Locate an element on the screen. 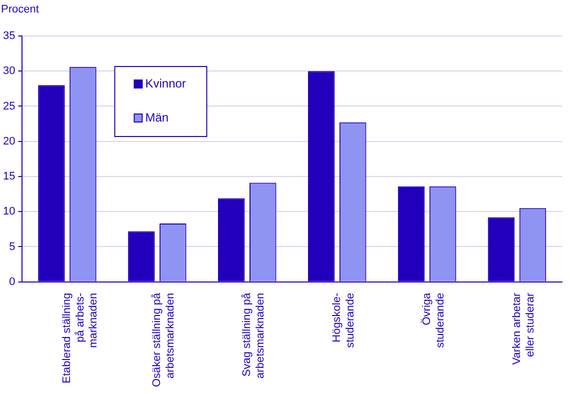 This screenshot has height=394, width=570. x-tick-label: Etablerad ställning på arbets- marknaden is located at coordinates (80, 338).